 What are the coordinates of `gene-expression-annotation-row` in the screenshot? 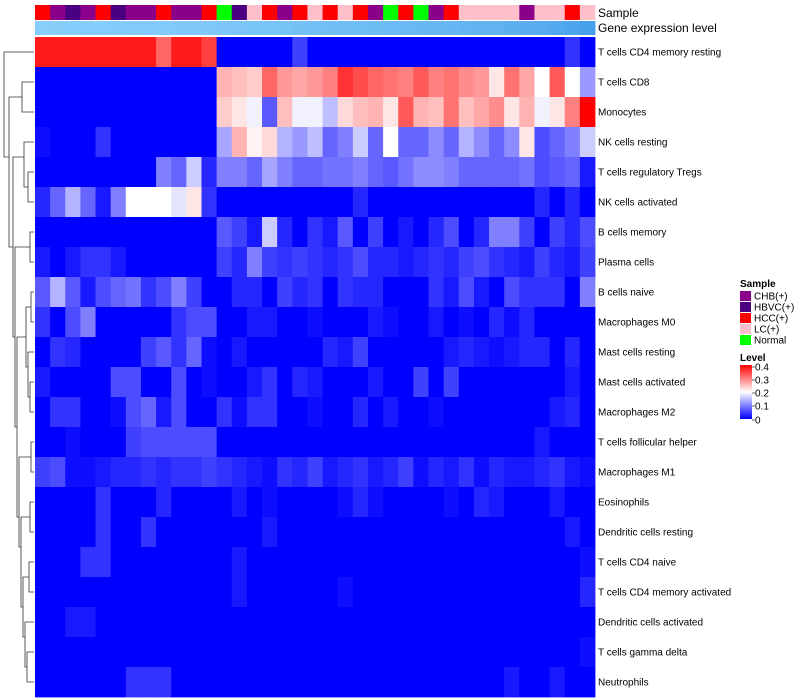 It's located at (315, 28).